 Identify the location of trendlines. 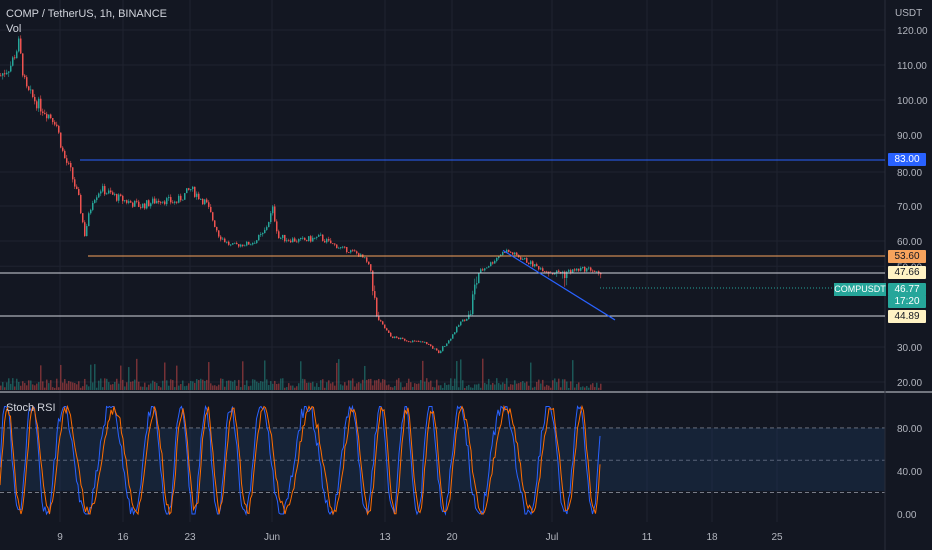
(559, 285).